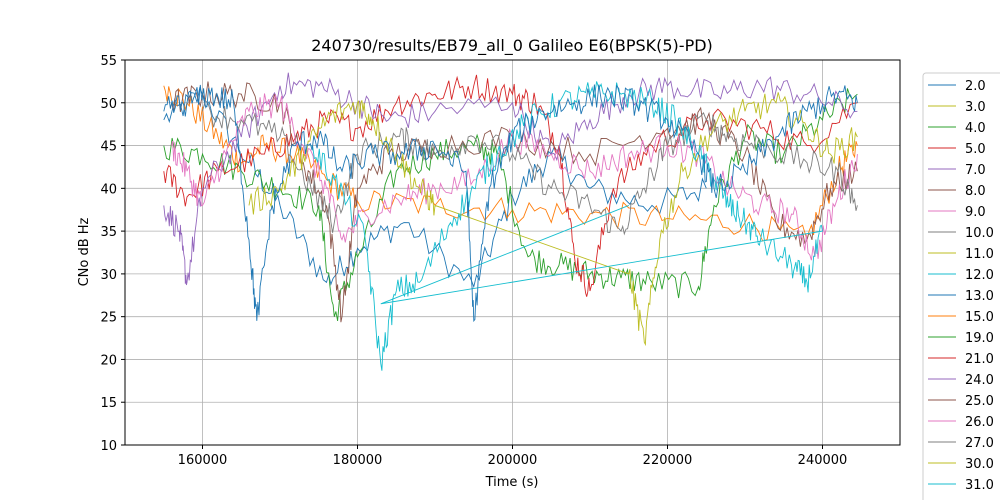 The image size is (1000, 500). What do you see at coordinates (358, 460) in the screenshot?
I see `x-tick-label: 180000` at bounding box center [358, 460].